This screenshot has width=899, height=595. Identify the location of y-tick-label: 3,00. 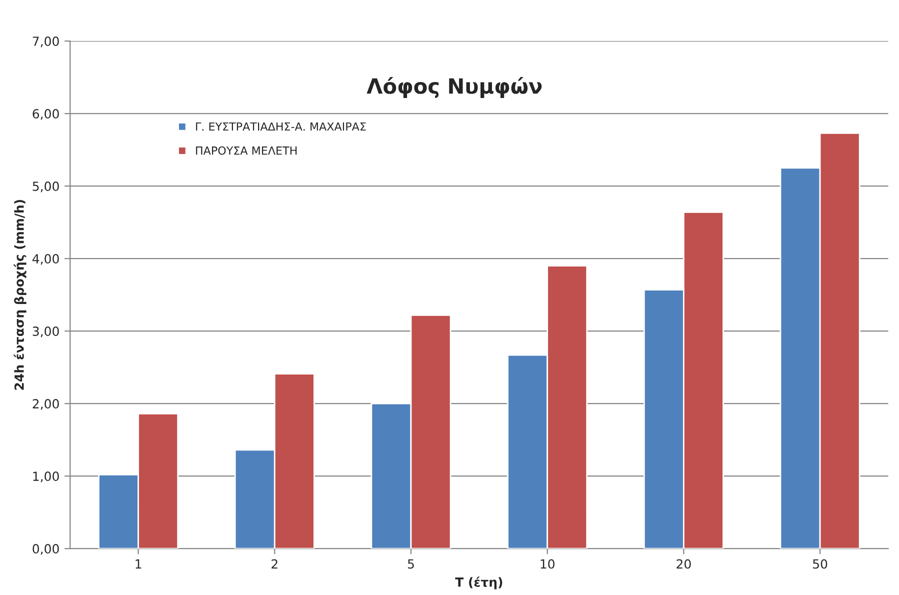
(45, 332).